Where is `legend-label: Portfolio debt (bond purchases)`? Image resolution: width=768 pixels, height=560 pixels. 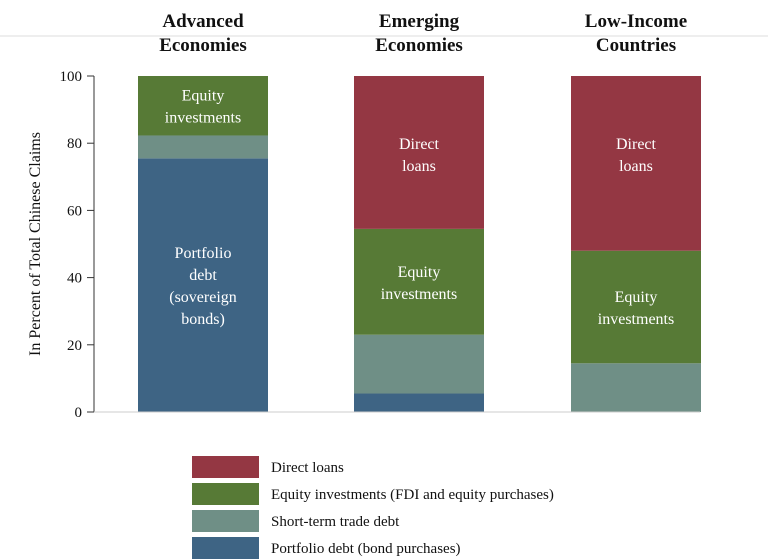 legend-label: Portfolio debt (bond purchases) is located at coordinates (366, 549).